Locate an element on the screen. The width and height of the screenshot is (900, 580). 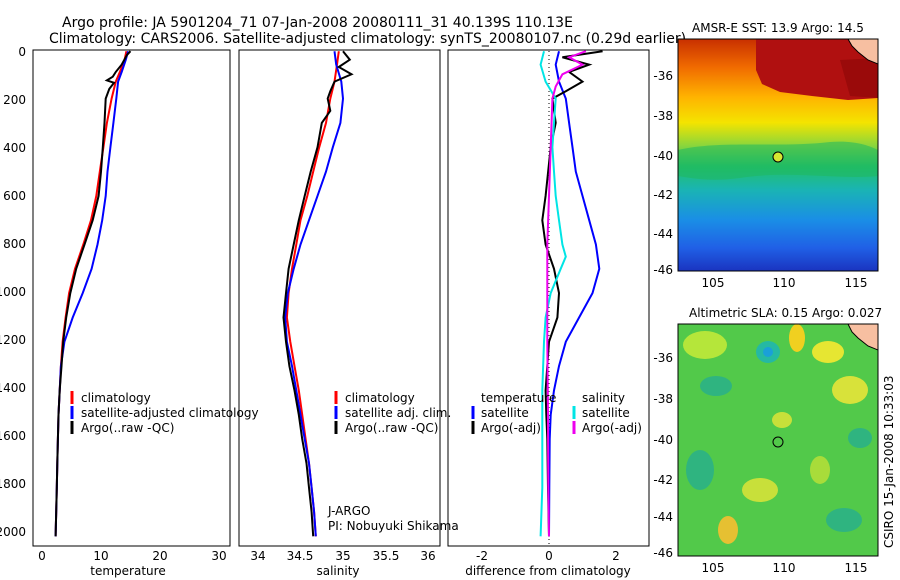
sst-lat-tick--36: -36 is located at coordinates (663, 76).